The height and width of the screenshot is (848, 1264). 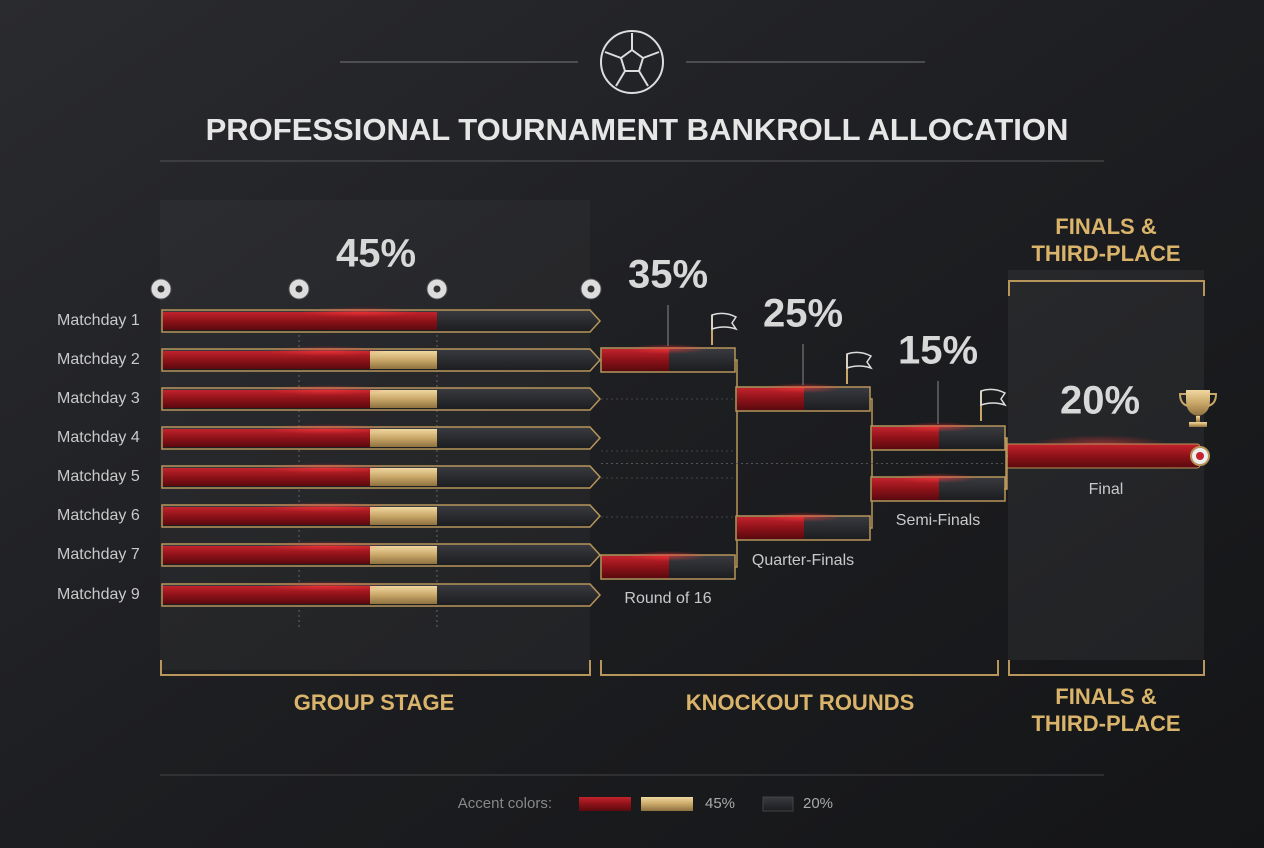 I want to click on round-percent: 15%, so click(x=938, y=351).